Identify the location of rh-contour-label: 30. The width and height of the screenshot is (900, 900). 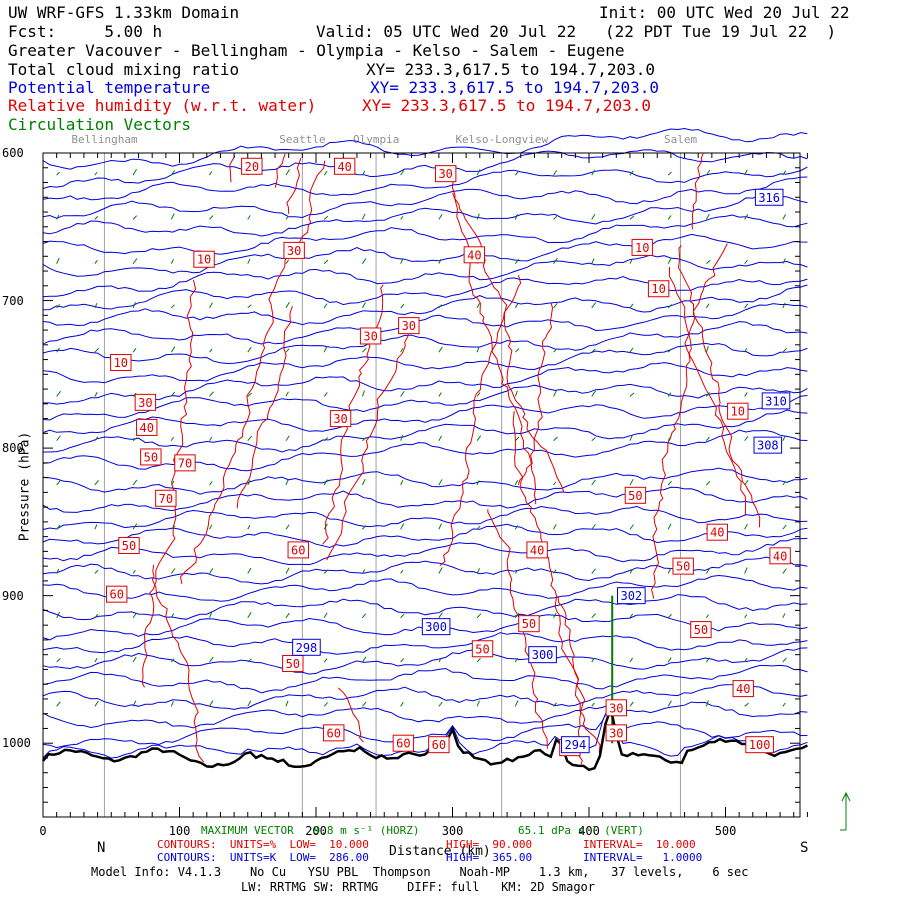
(370, 336).